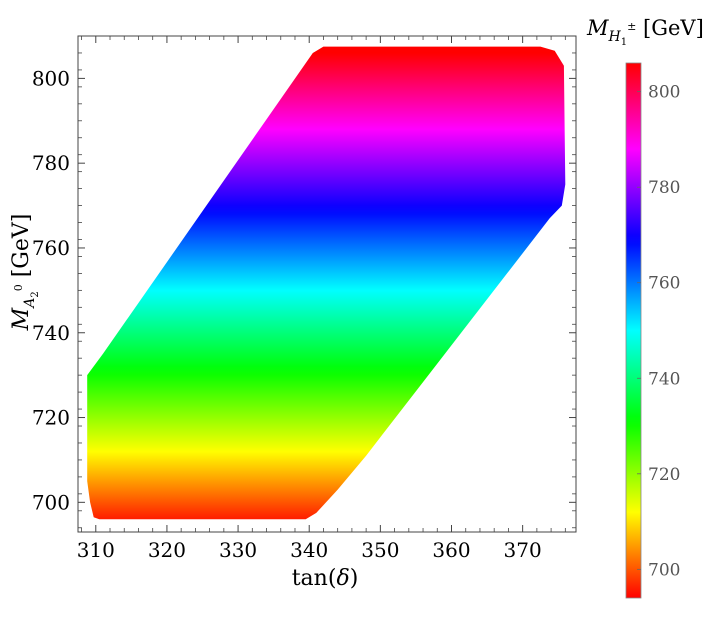 This screenshot has width=718, height=634. What do you see at coordinates (664, 570) in the screenshot?
I see `colorbar-tick-label: 700` at bounding box center [664, 570].